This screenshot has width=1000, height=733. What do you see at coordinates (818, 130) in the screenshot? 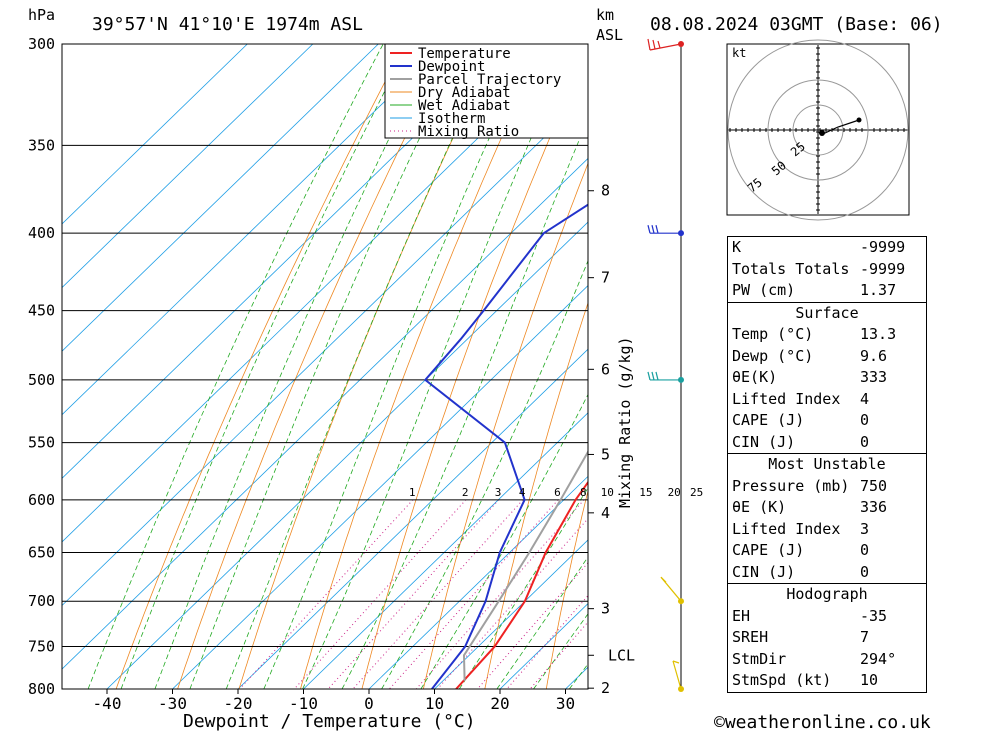
I see `hodograph-ring` at bounding box center [818, 130].